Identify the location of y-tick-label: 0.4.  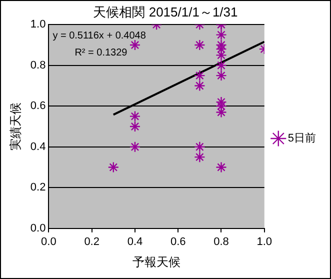
(38, 146).